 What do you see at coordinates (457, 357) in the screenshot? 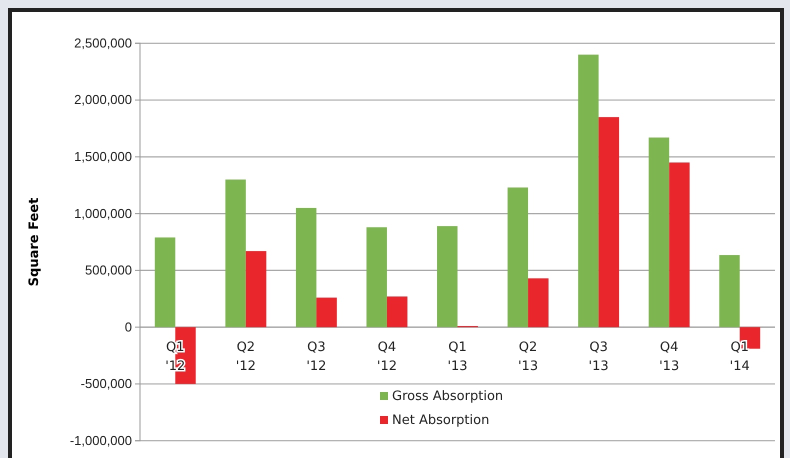
I see `x-tick-label: Q1 '13` at bounding box center [457, 357].